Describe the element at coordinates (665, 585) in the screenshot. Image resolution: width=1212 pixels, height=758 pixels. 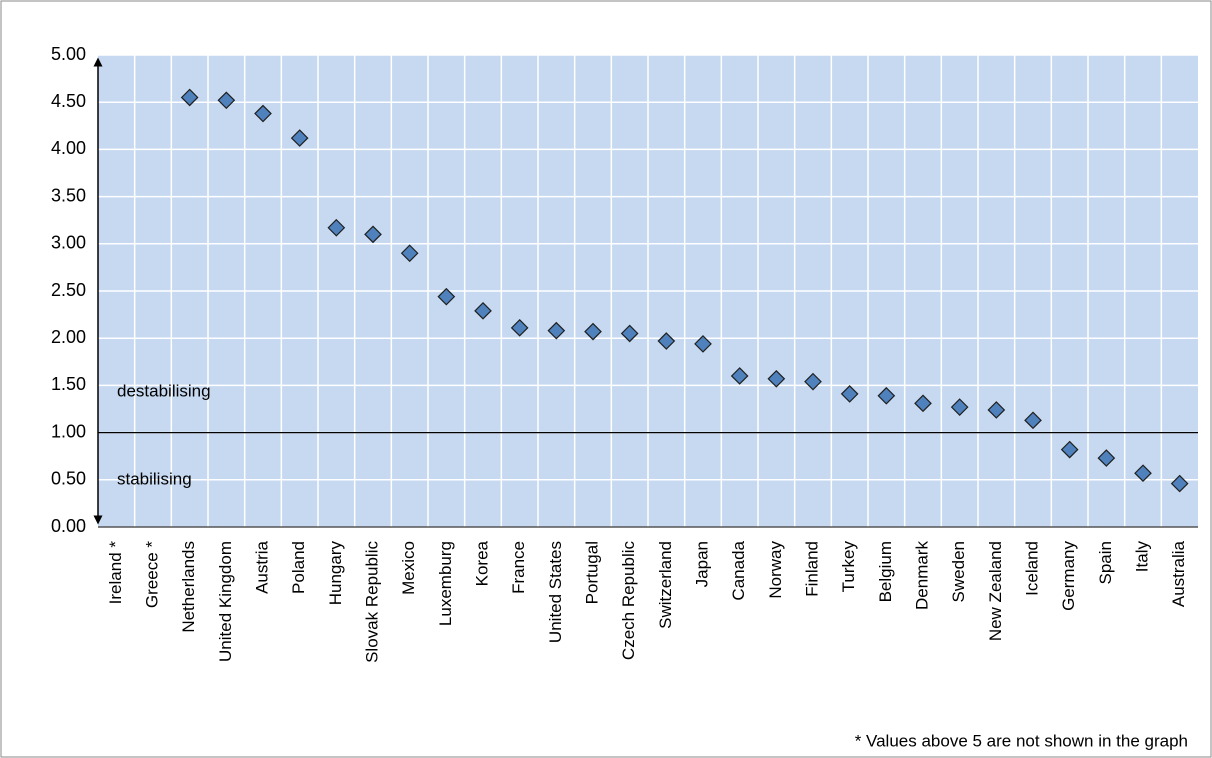
I see `x-tick-label: Switzerland` at that location.